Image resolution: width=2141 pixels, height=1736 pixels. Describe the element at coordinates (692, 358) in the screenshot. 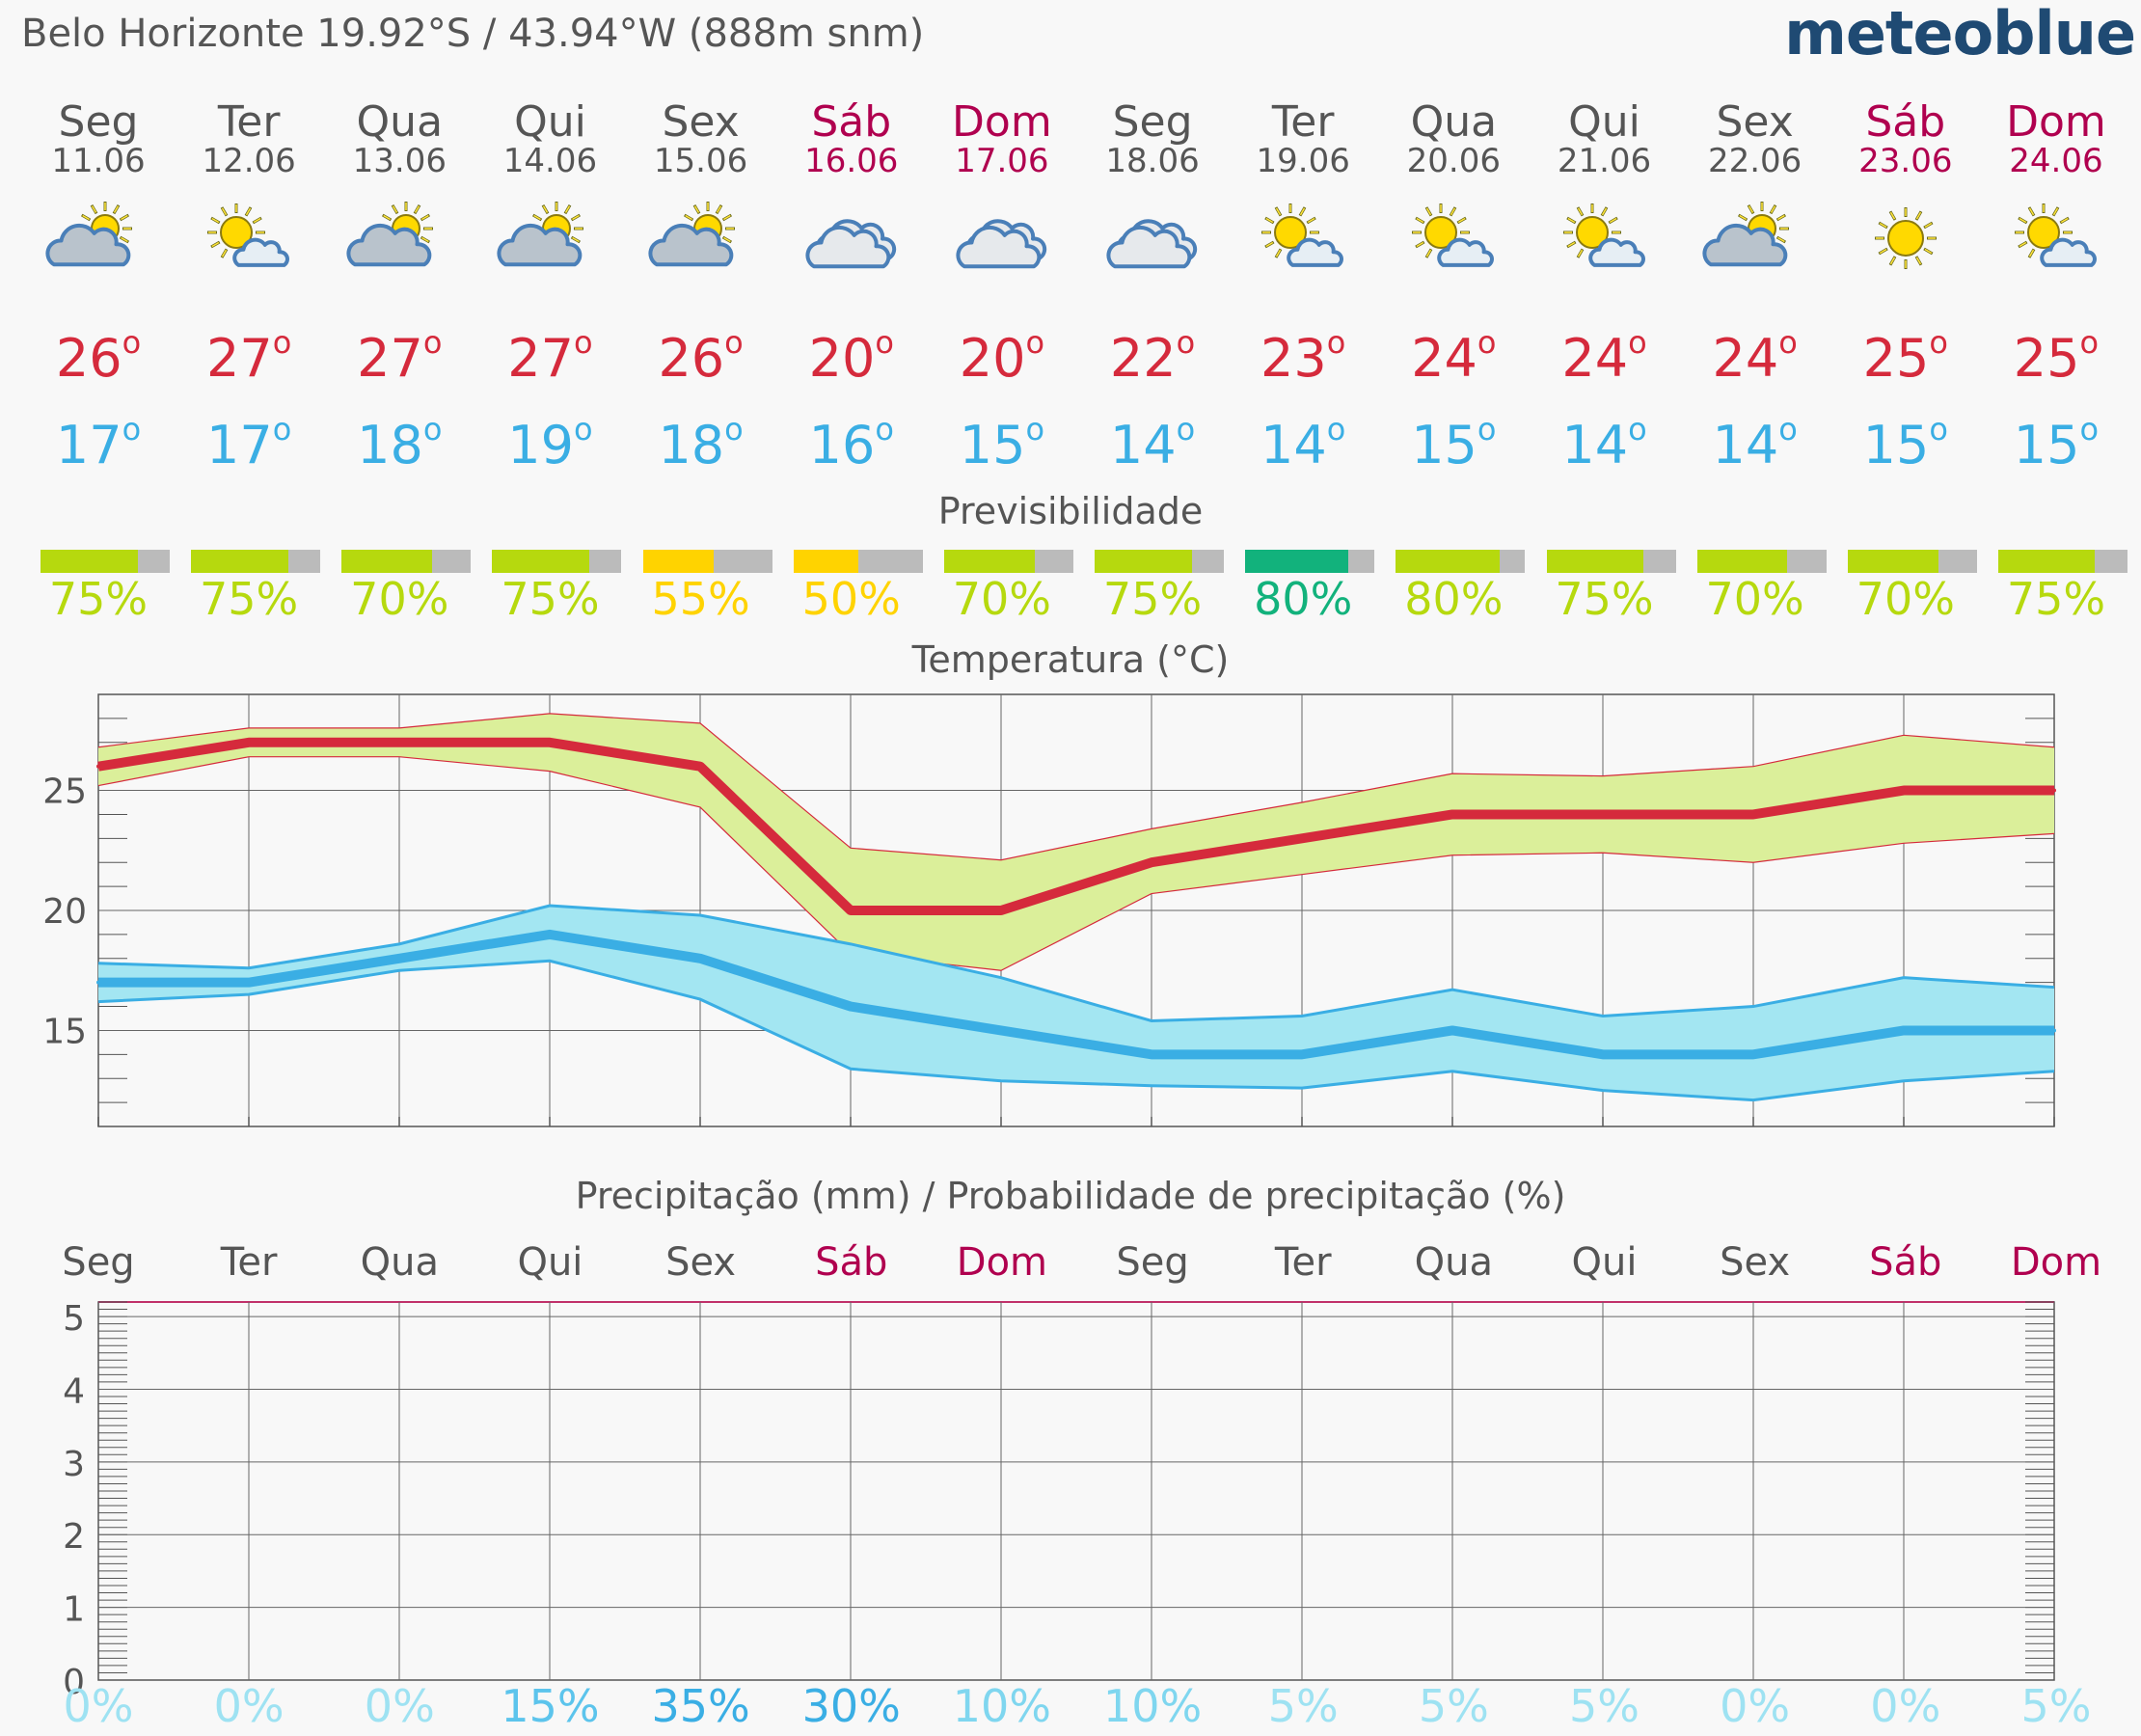

I see `max-temp-value: 26` at that location.